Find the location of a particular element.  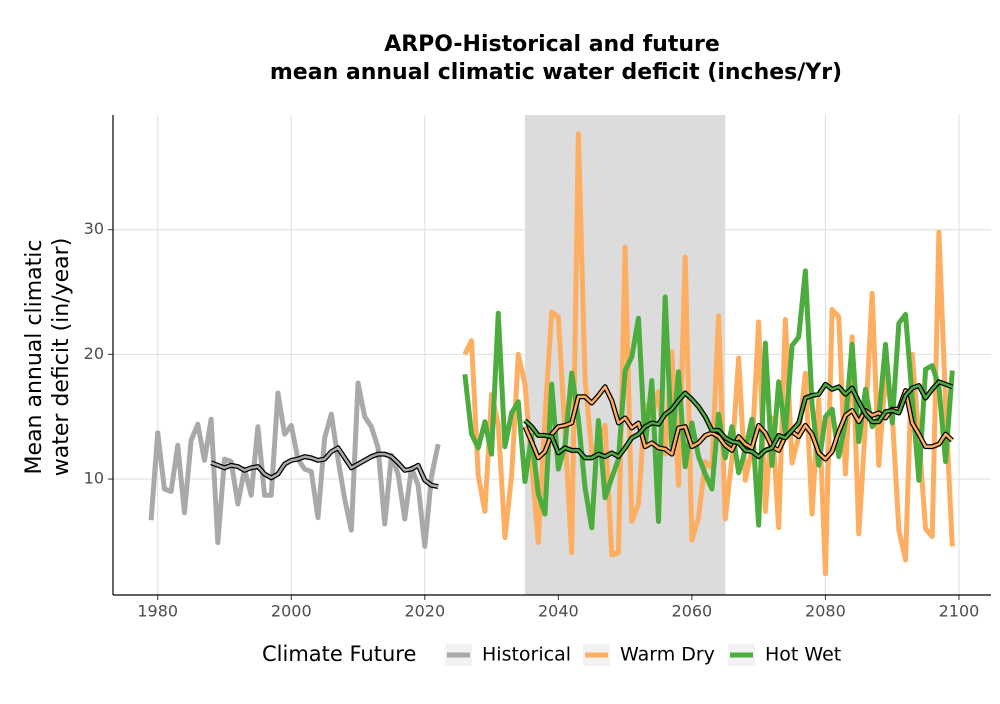

legend-label: Hot Wet is located at coordinates (803, 655).